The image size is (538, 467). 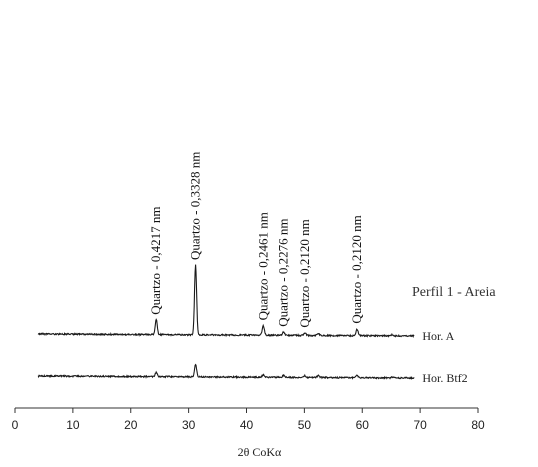 What do you see at coordinates (283, 272) in the screenshot?
I see `peak-annotation: Quartzo - 0,2276 nm` at bounding box center [283, 272].